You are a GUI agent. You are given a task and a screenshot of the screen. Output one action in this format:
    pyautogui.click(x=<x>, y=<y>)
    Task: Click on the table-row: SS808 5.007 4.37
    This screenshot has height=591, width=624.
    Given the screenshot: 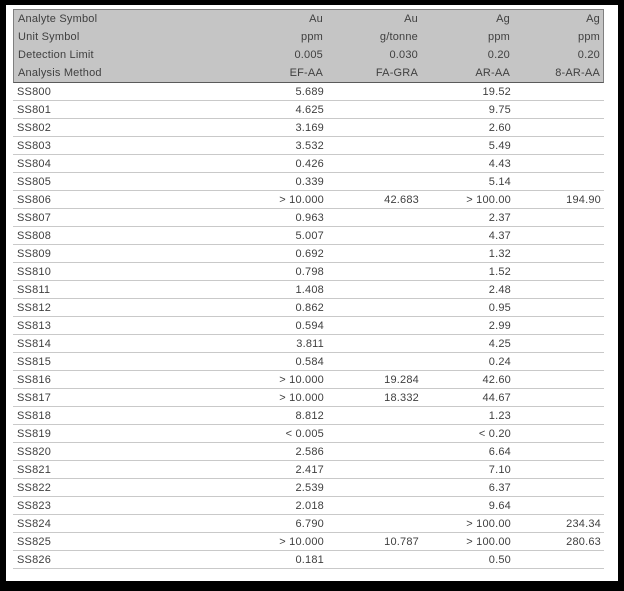 What is the action you would take?
    pyautogui.click(x=308, y=236)
    